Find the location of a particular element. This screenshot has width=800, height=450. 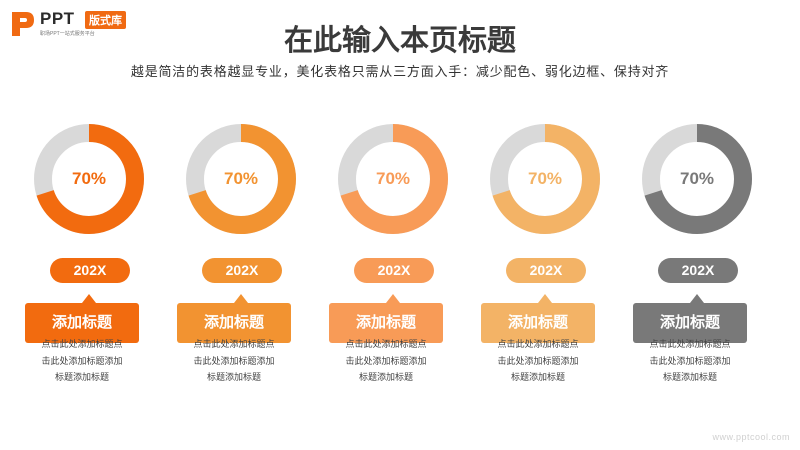

logo-badge: 版式库 is located at coordinates (105, 20).